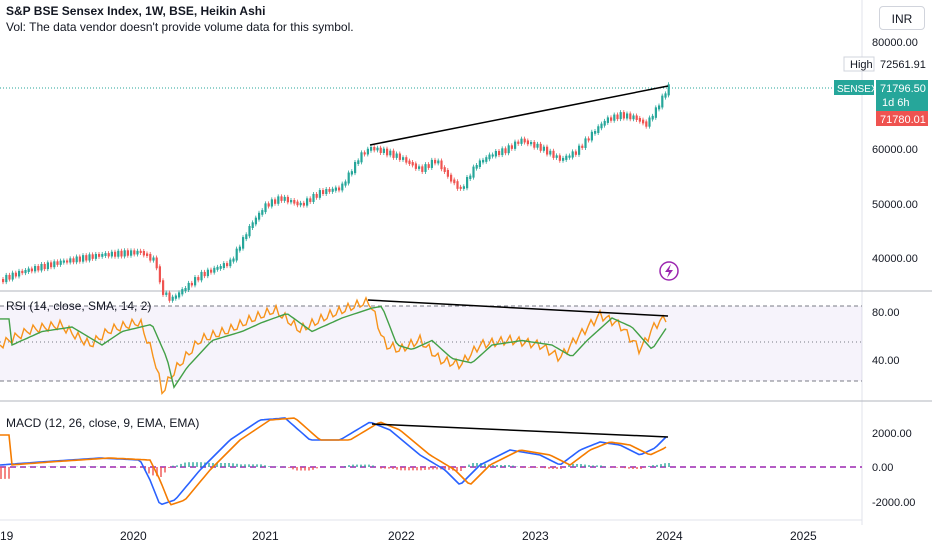 This screenshot has width=932, height=550. Describe the element at coordinates (535, 536) in the screenshot. I see `time-label-2023: 2023` at that location.